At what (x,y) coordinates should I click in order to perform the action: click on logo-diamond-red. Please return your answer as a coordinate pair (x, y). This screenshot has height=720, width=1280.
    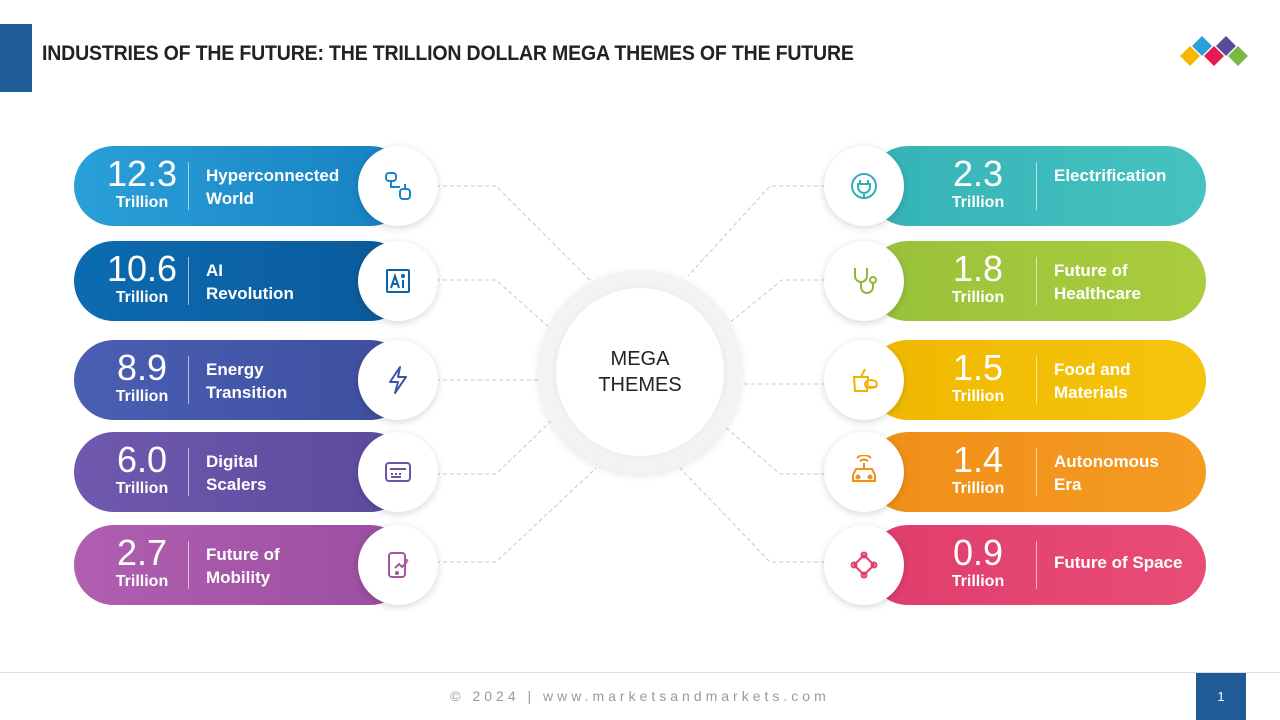
    Looking at the image, I should click on (1214, 56).